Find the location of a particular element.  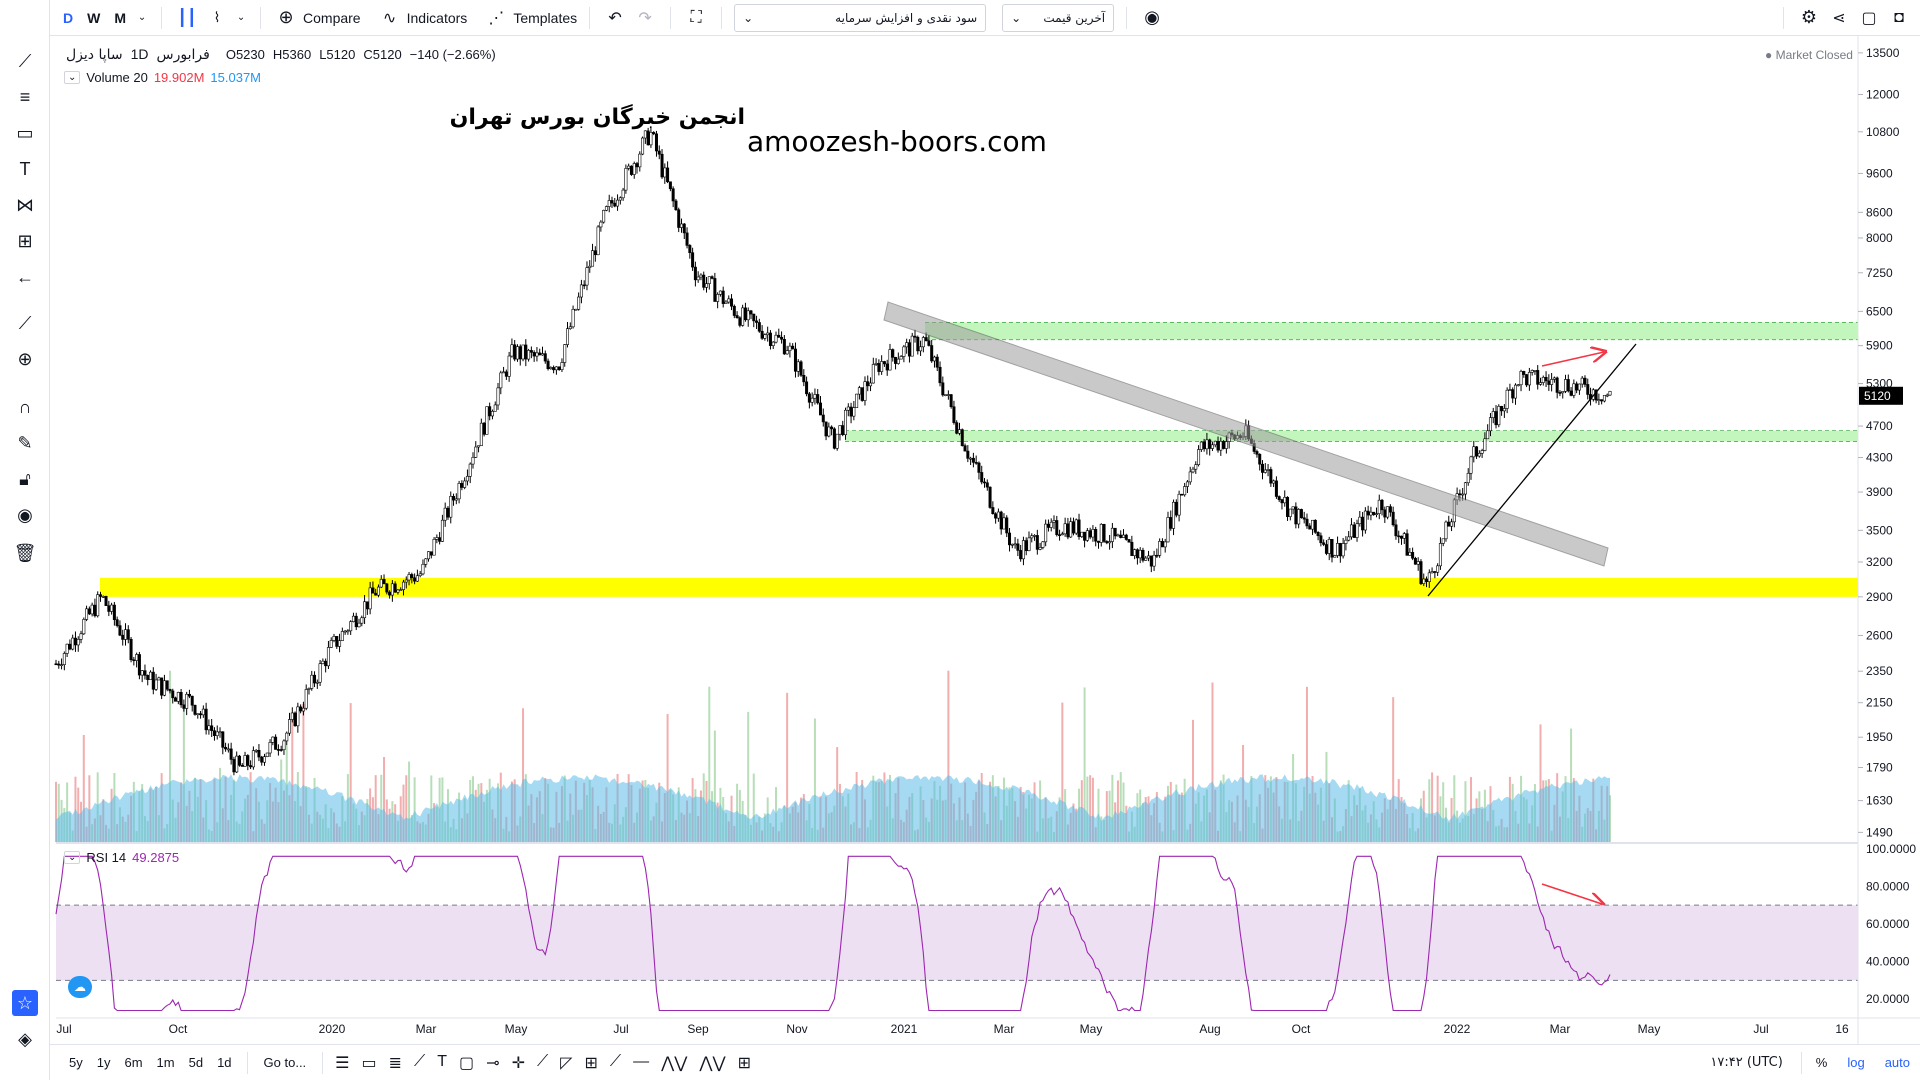

clock-time: ۱۷:۴۲ (UTC) is located at coordinates (1746, 1062).